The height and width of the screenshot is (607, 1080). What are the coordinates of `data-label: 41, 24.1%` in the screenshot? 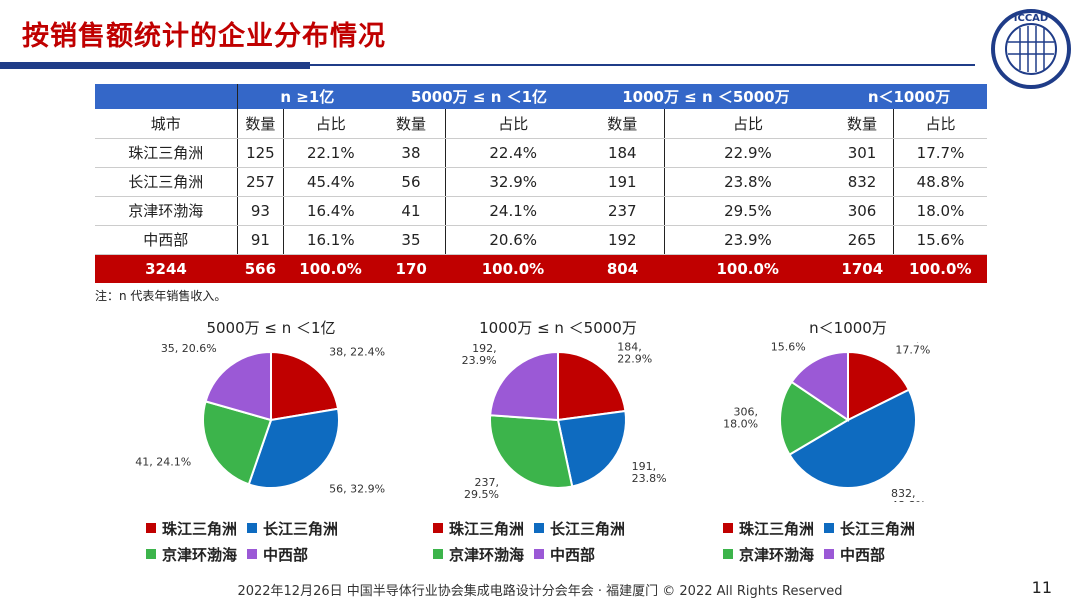 It's located at (163, 462).